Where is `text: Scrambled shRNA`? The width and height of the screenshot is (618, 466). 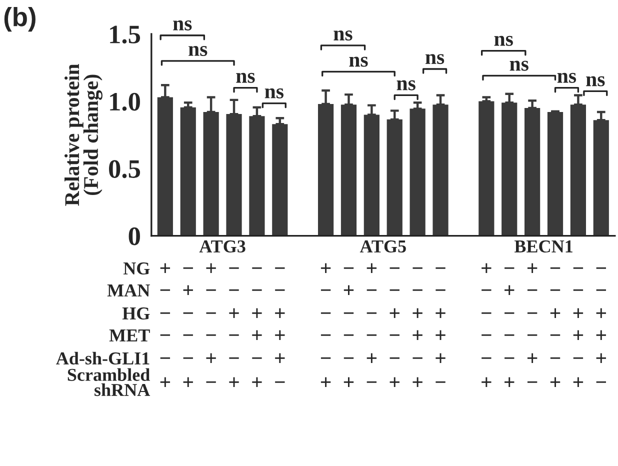
text: Scrambled shRNA is located at coordinates (109, 382).